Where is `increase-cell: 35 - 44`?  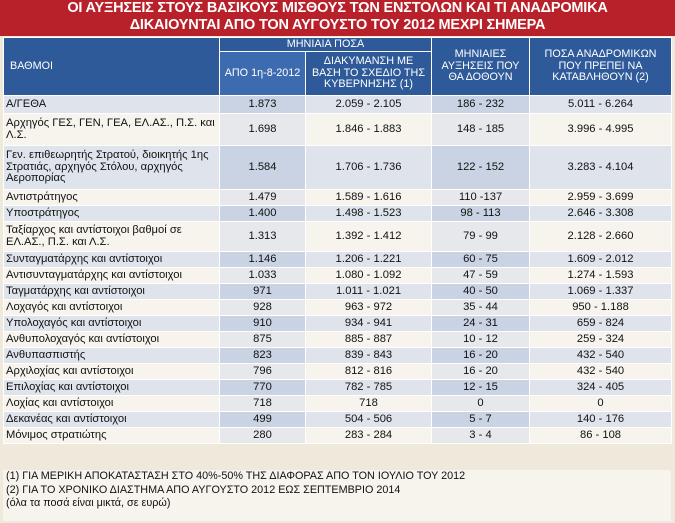
increase-cell: 35 - 44 is located at coordinates (480, 307).